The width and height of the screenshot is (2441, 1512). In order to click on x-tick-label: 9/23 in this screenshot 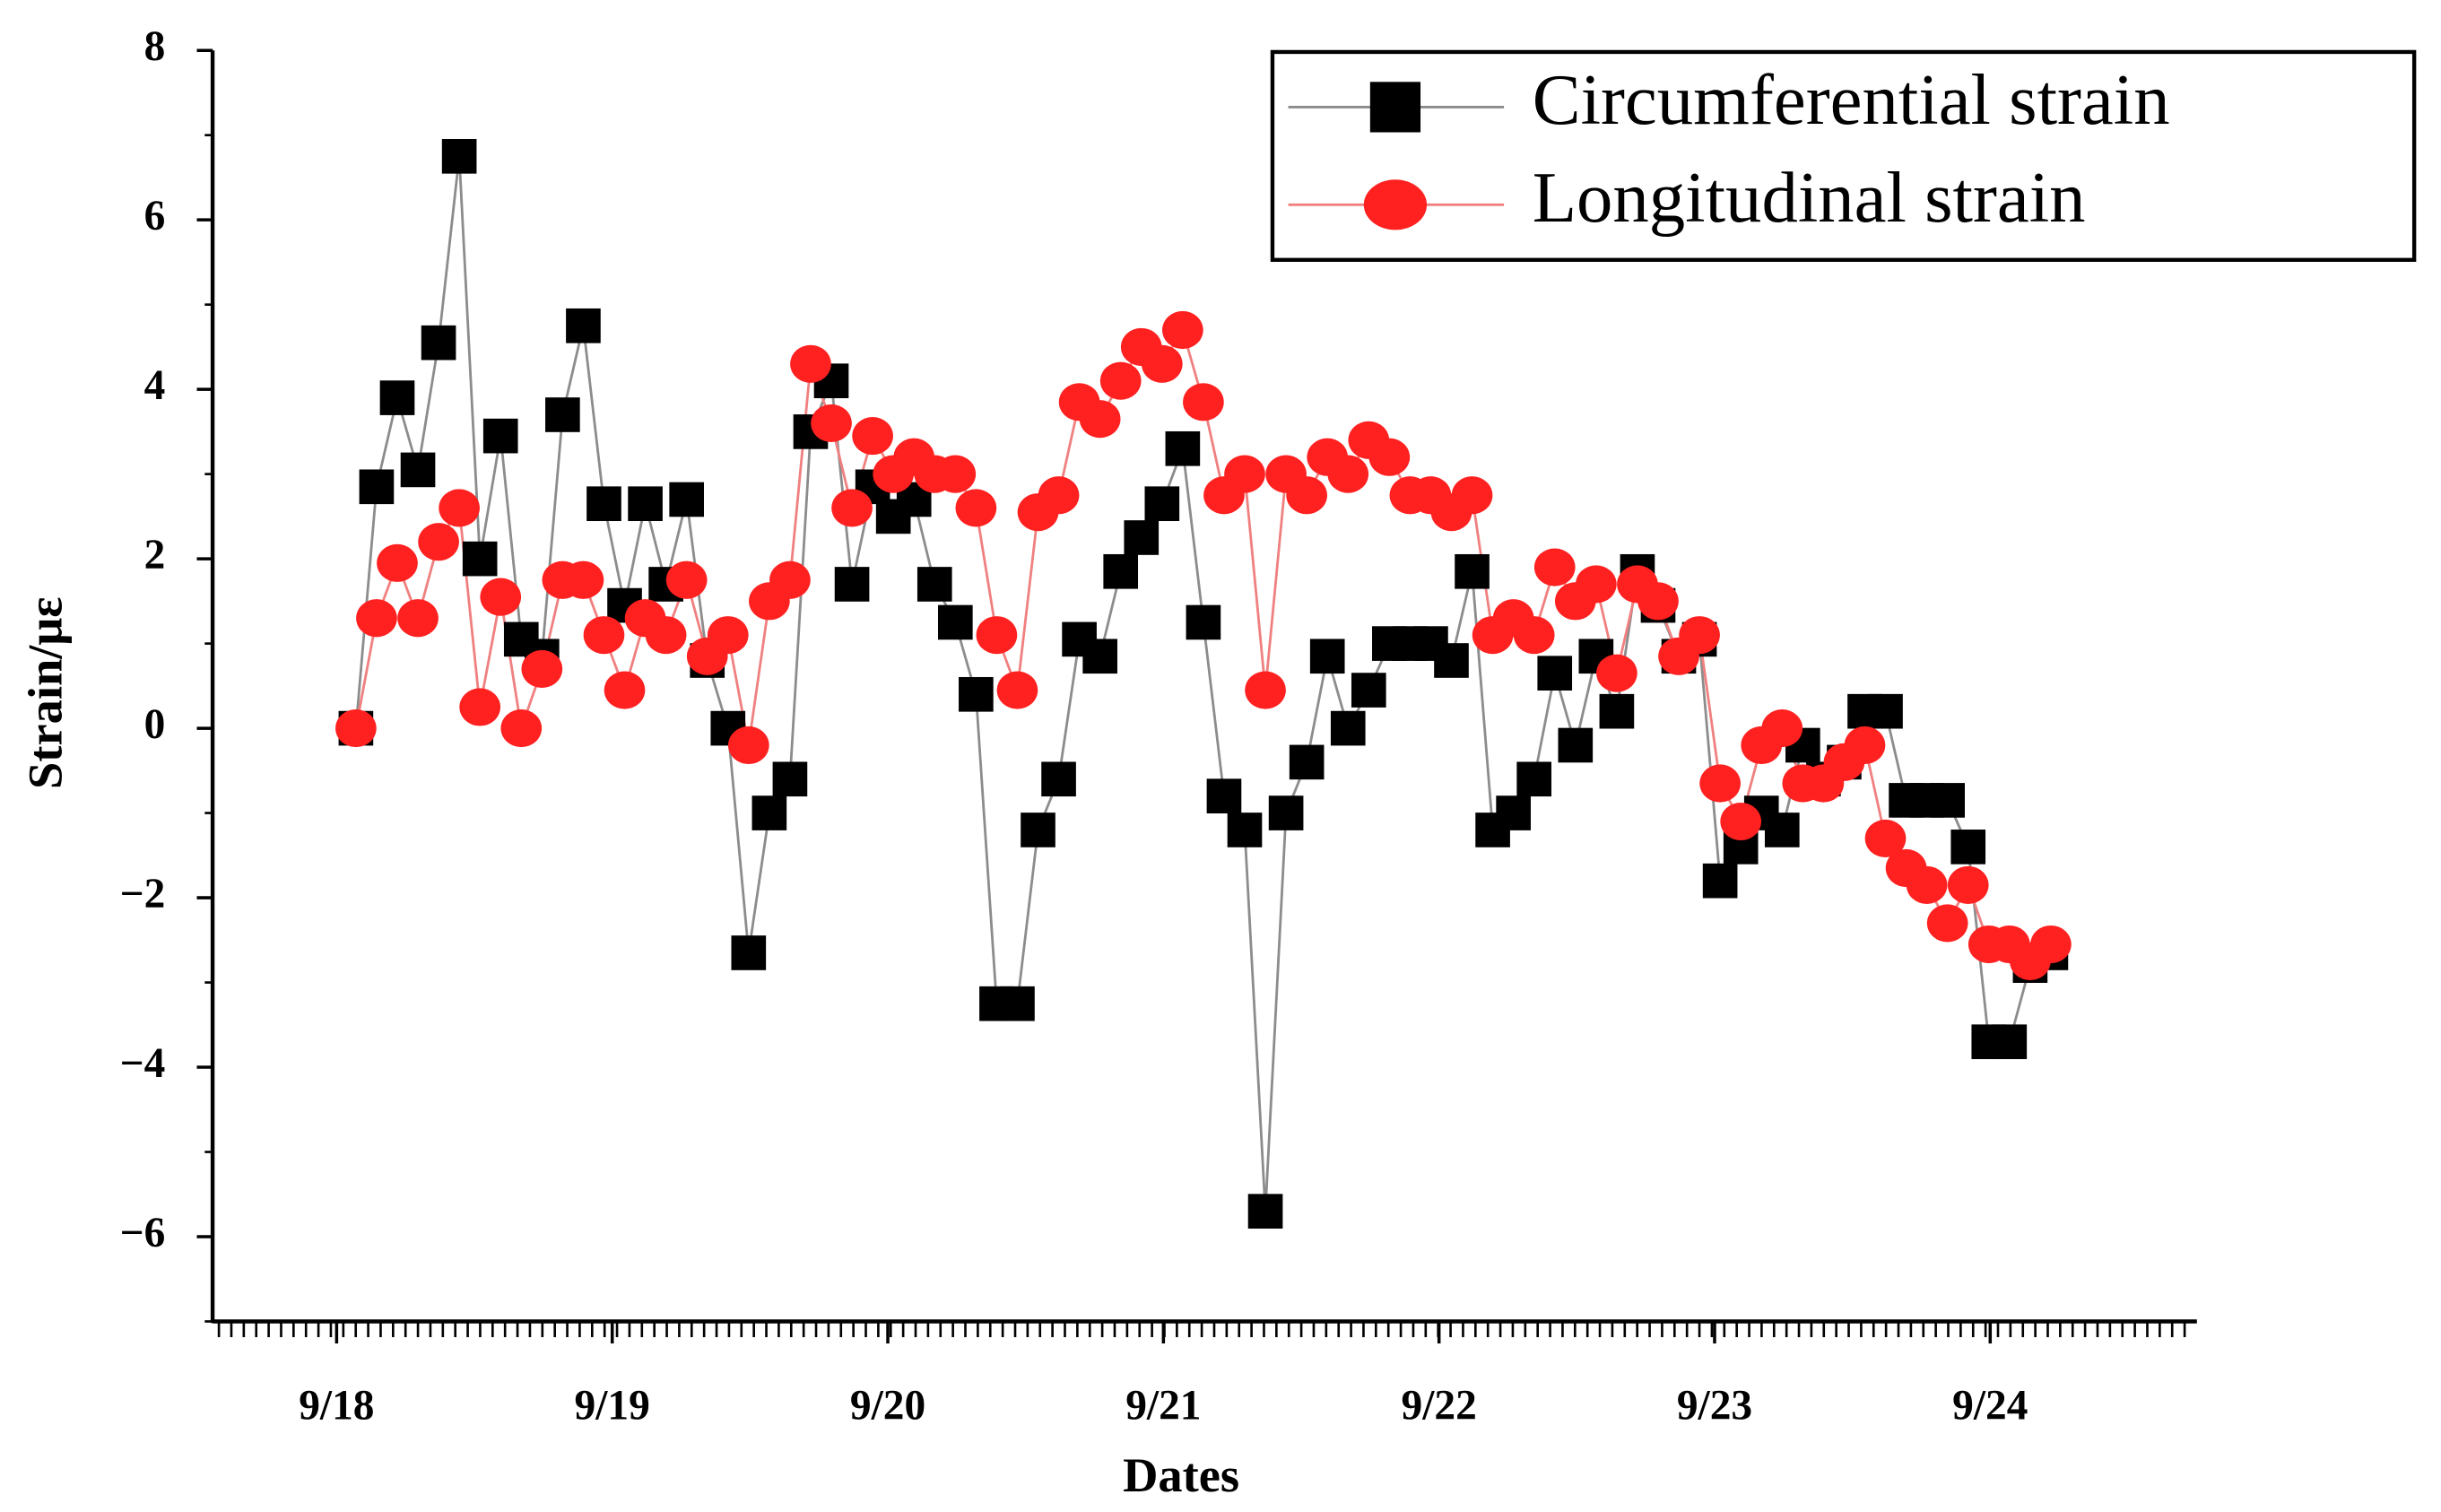, I will do `click(1714, 1406)`.